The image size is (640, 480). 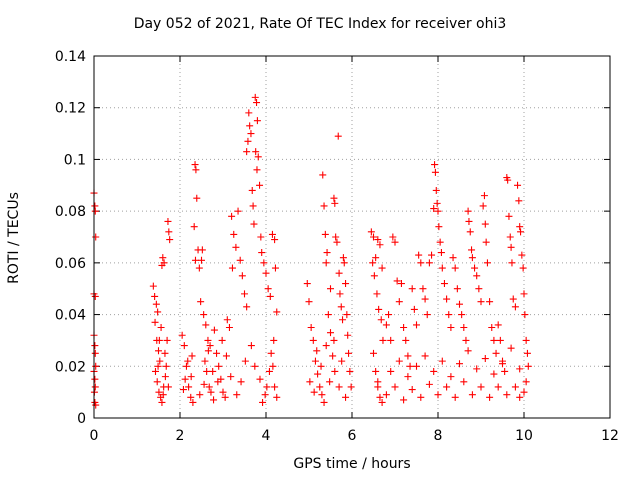 I want to click on x-tick-label: 4, so click(x=266, y=436).